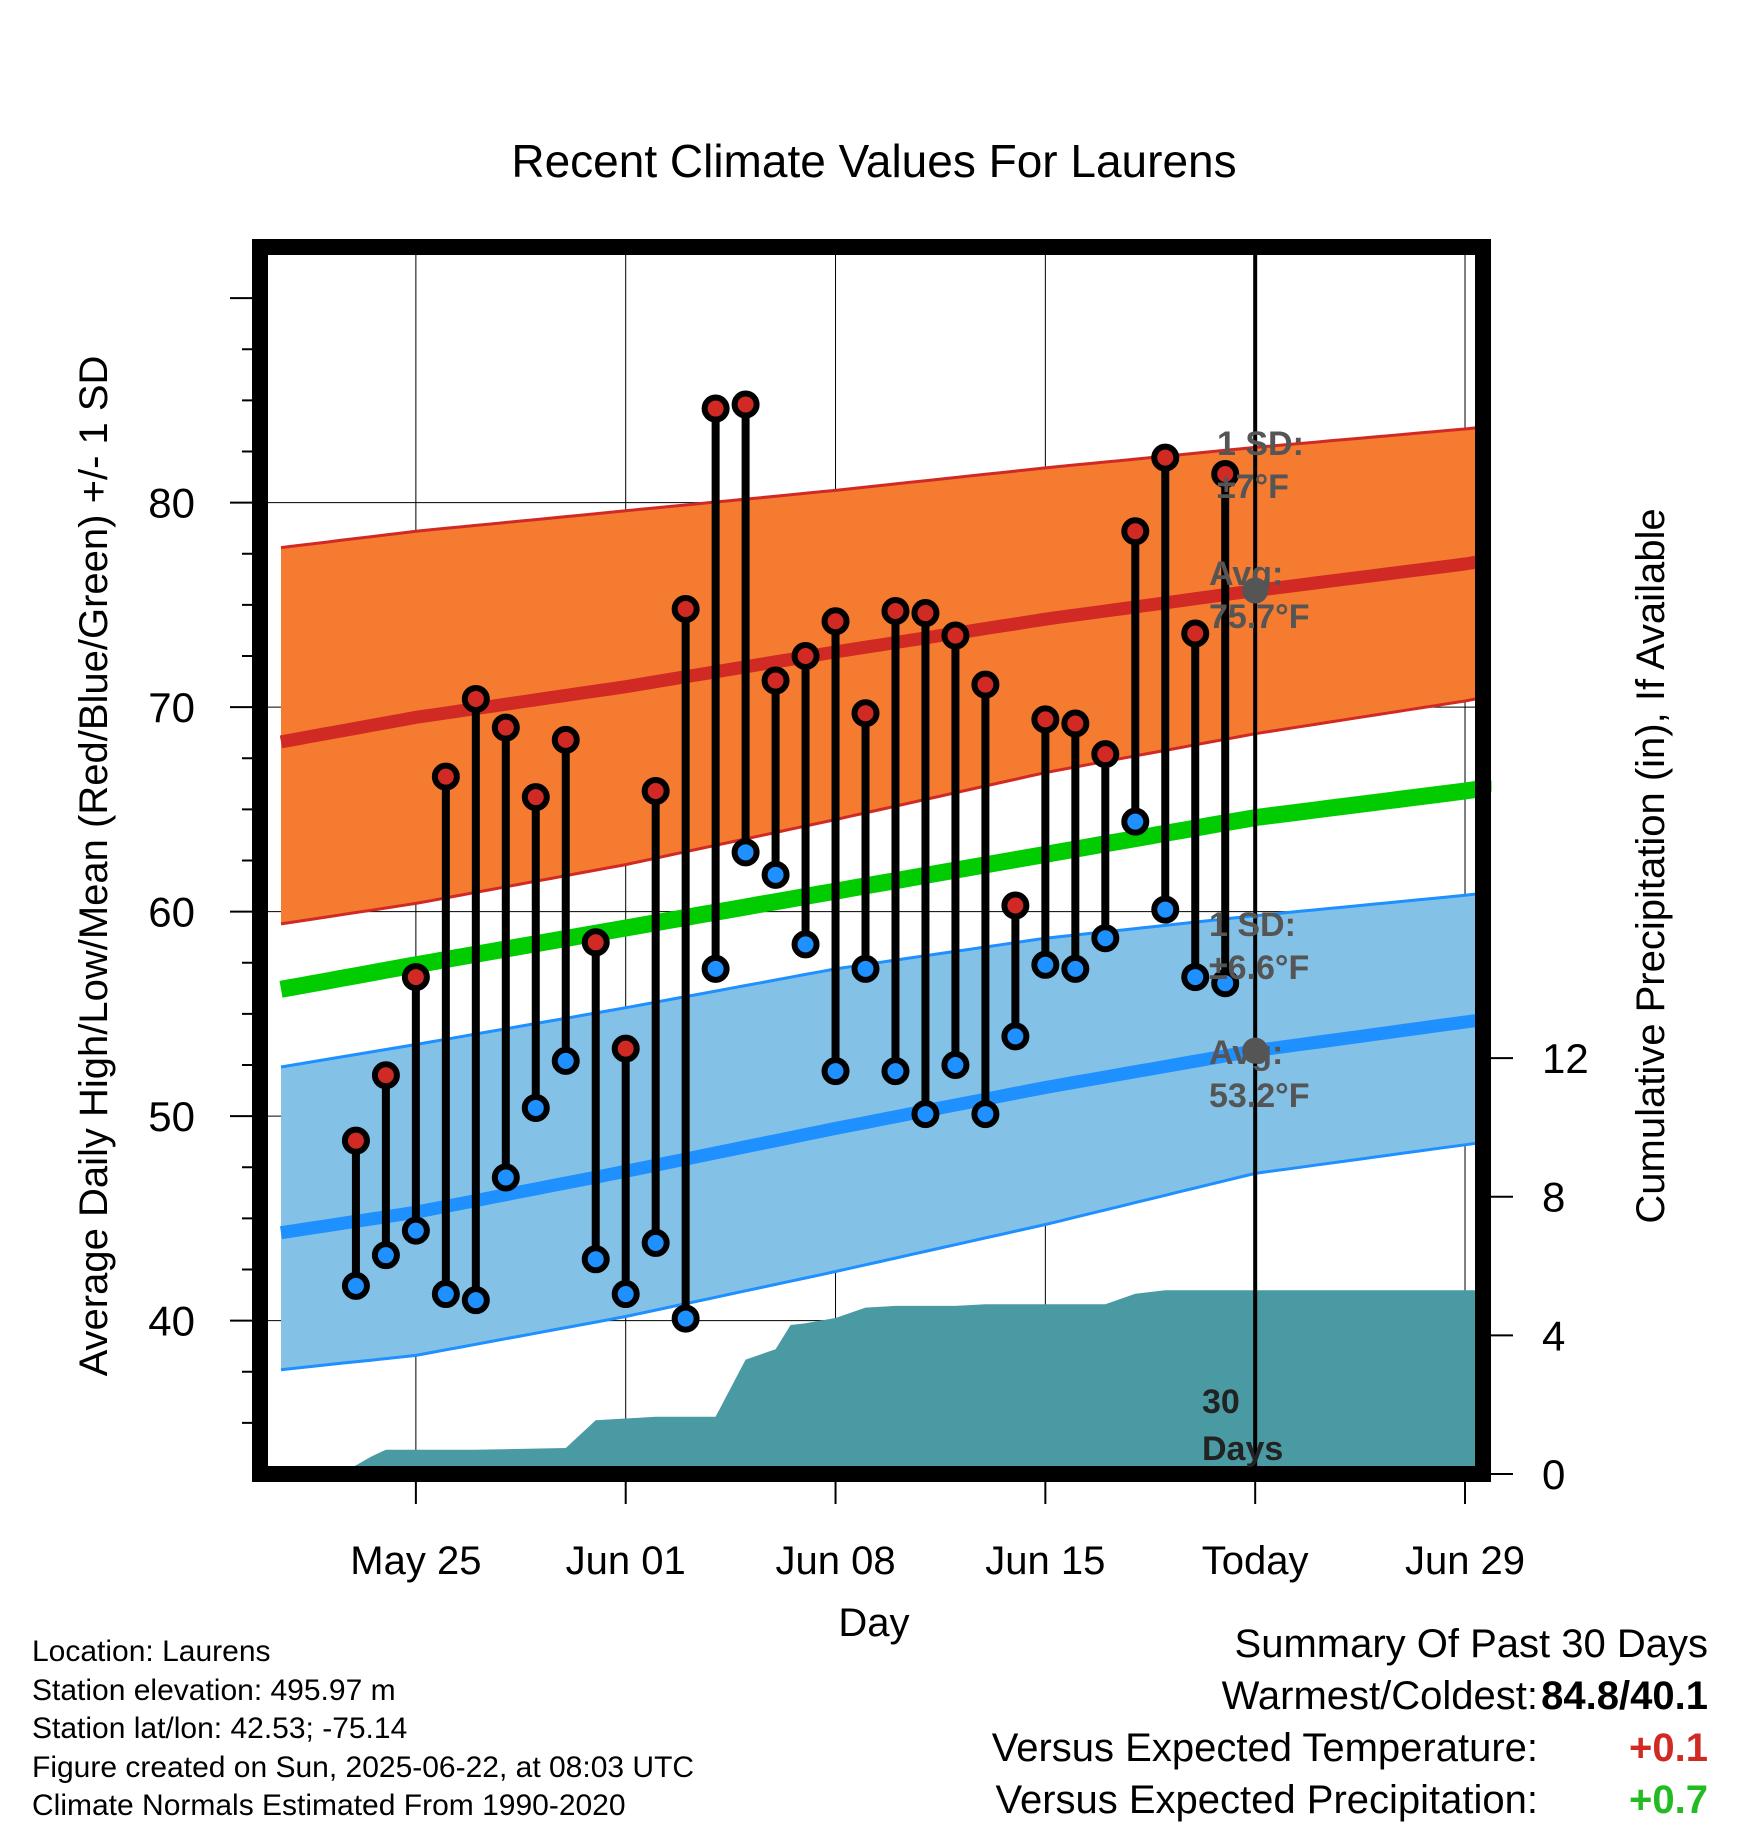 This screenshot has height=1830, width=1748. I want to click on mean-avg-line, so click(885, 888).